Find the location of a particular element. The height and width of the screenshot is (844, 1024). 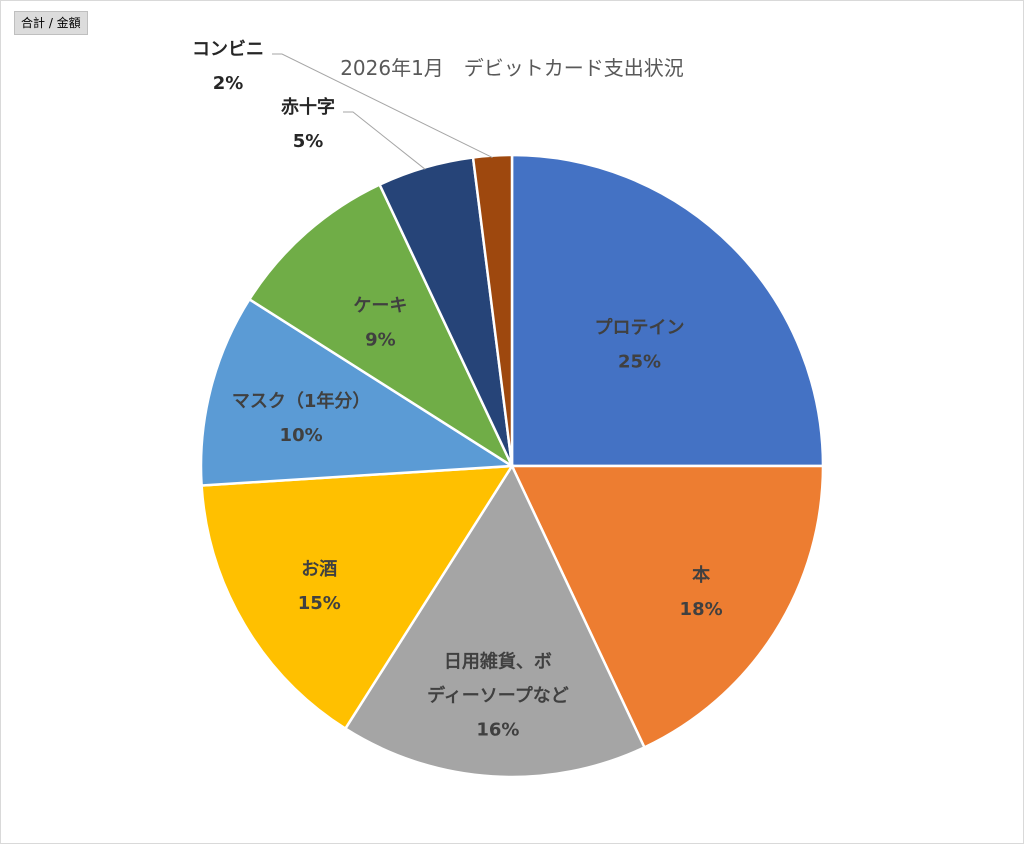

slice-value-label: 18% is located at coordinates (701, 609).